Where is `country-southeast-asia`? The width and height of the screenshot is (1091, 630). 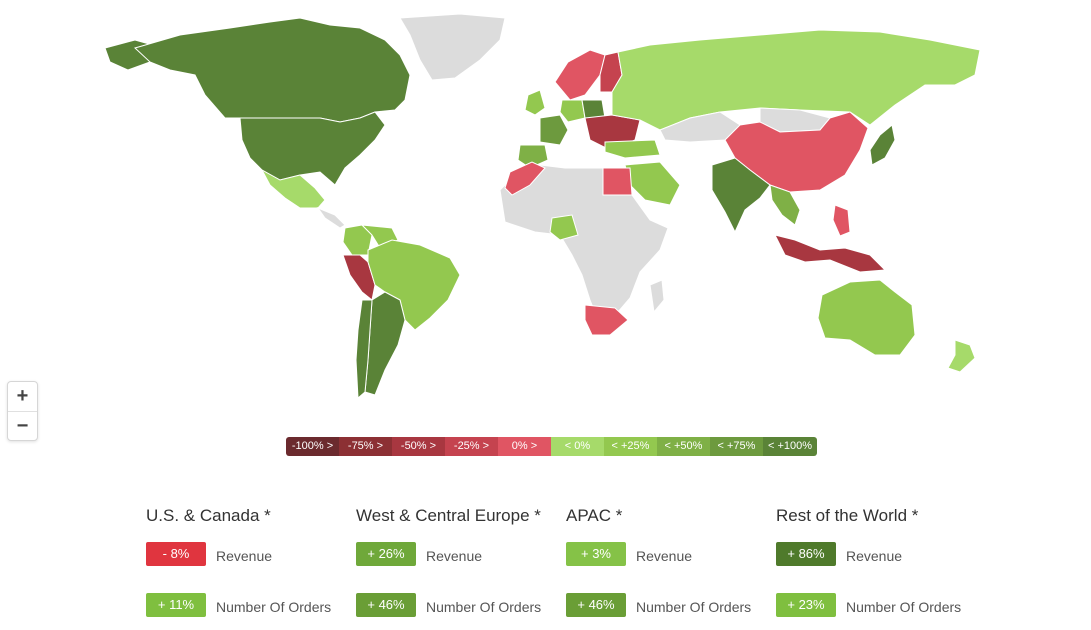
country-southeast-asia is located at coordinates (785, 205).